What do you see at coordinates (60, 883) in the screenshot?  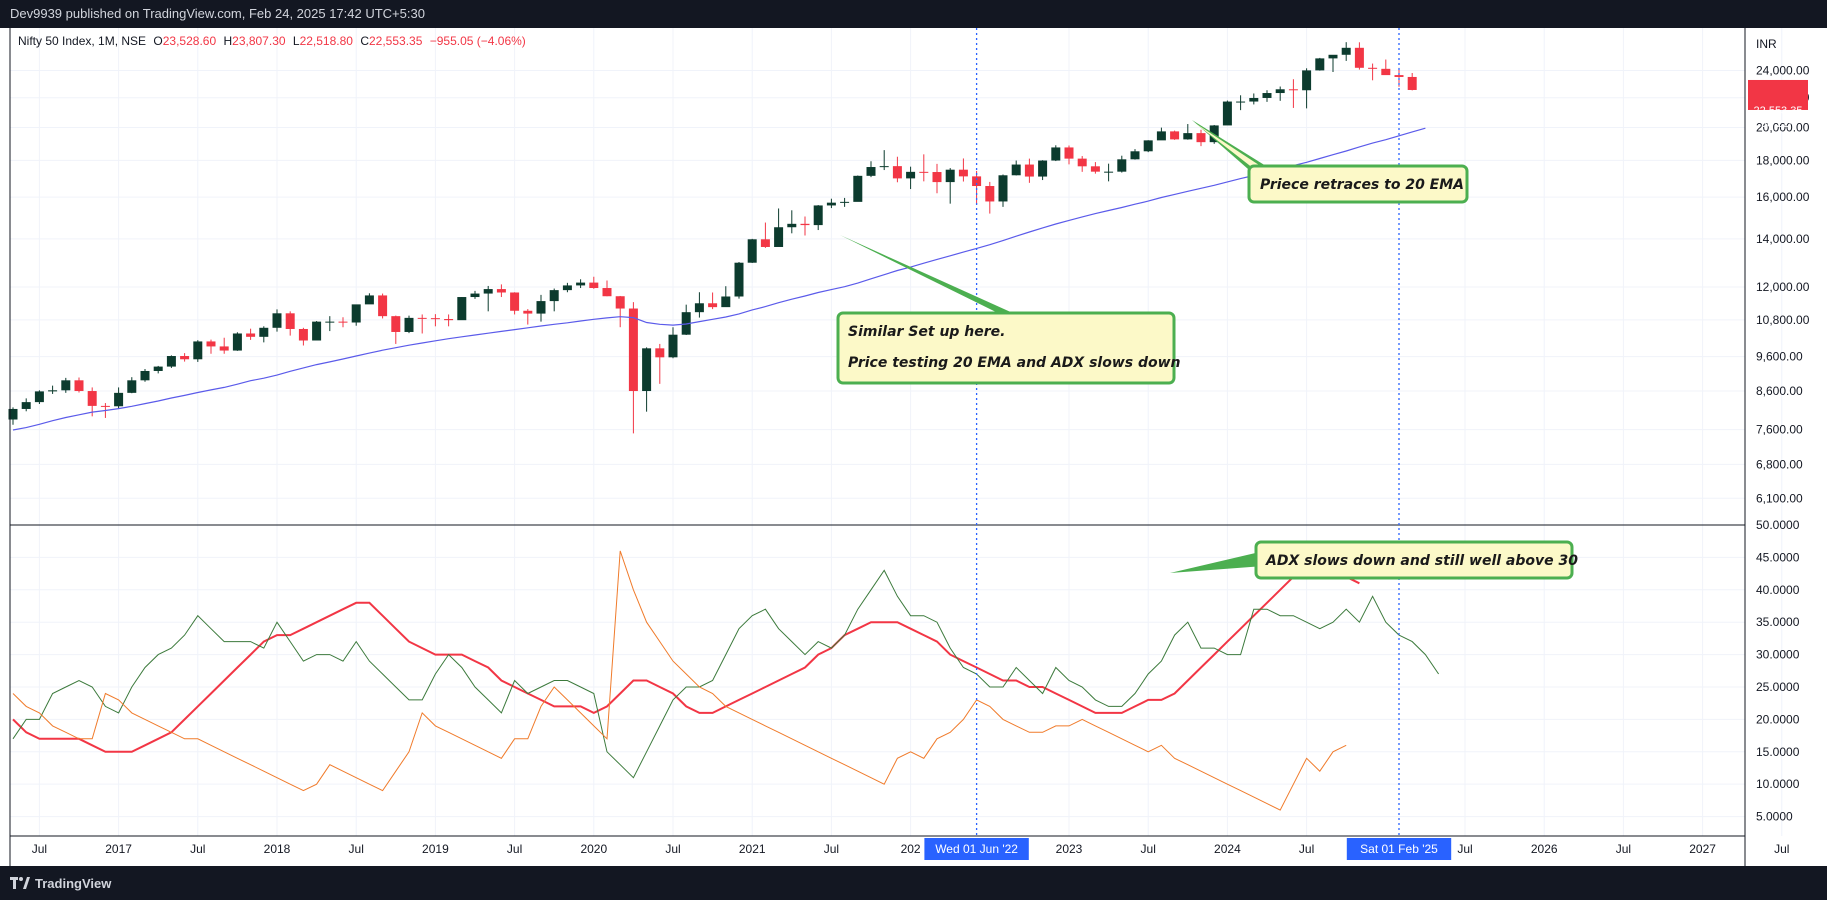 I see `tradingview-logo: TradingView` at bounding box center [60, 883].